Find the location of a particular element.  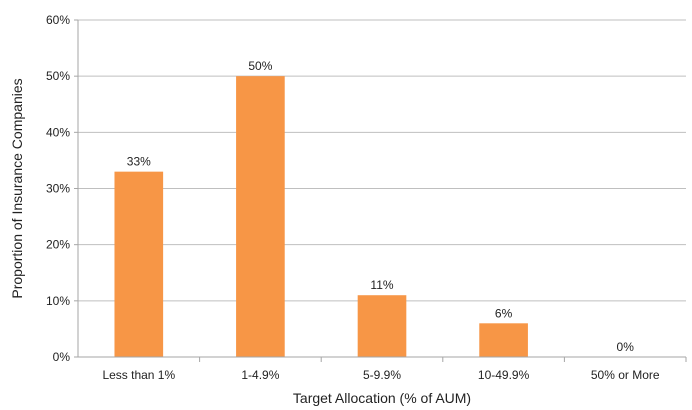

x-tick-label: 50% or More is located at coordinates (625, 375).